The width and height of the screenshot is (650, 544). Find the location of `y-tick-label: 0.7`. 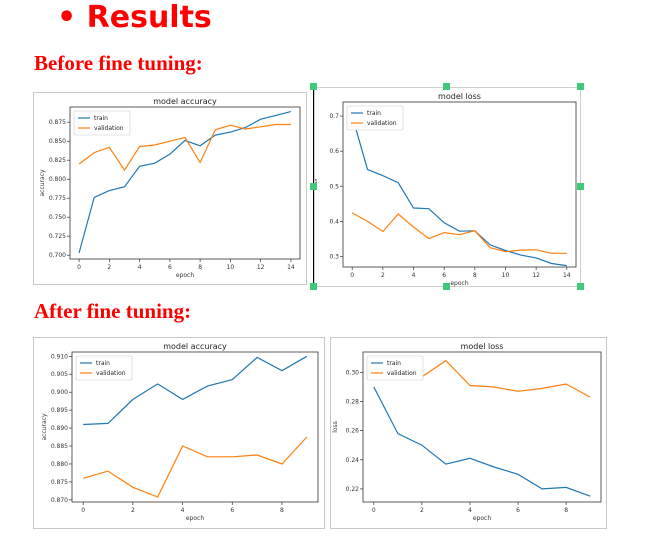

y-tick-label: 0.7 is located at coordinates (334, 116).